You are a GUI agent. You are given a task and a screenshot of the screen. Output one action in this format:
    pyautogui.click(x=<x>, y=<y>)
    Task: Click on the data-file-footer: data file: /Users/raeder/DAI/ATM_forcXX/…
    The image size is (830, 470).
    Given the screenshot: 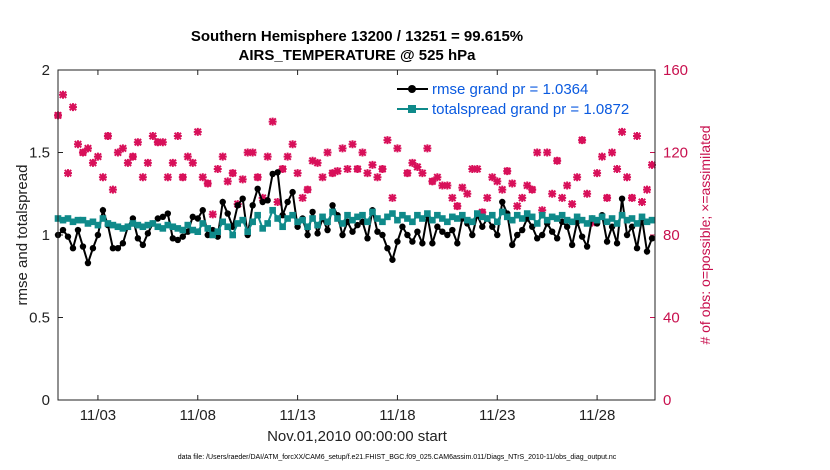 What is the action you would take?
    pyautogui.click(x=397, y=457)
    